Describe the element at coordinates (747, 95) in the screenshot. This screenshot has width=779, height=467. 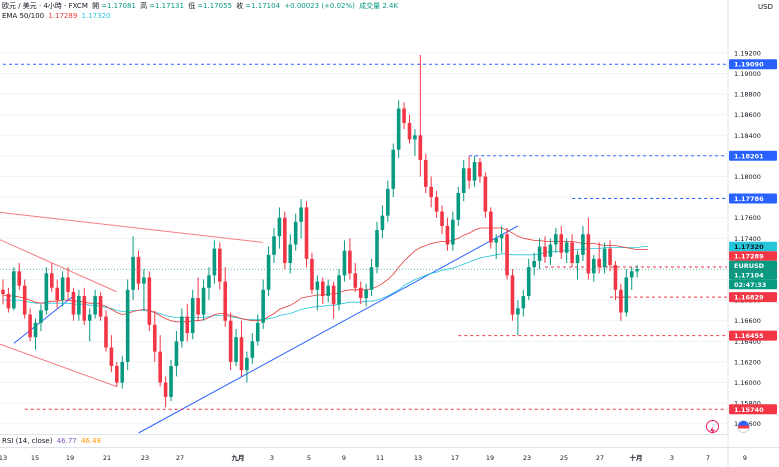
I see `y-tick-label: 1.18800` at that location.